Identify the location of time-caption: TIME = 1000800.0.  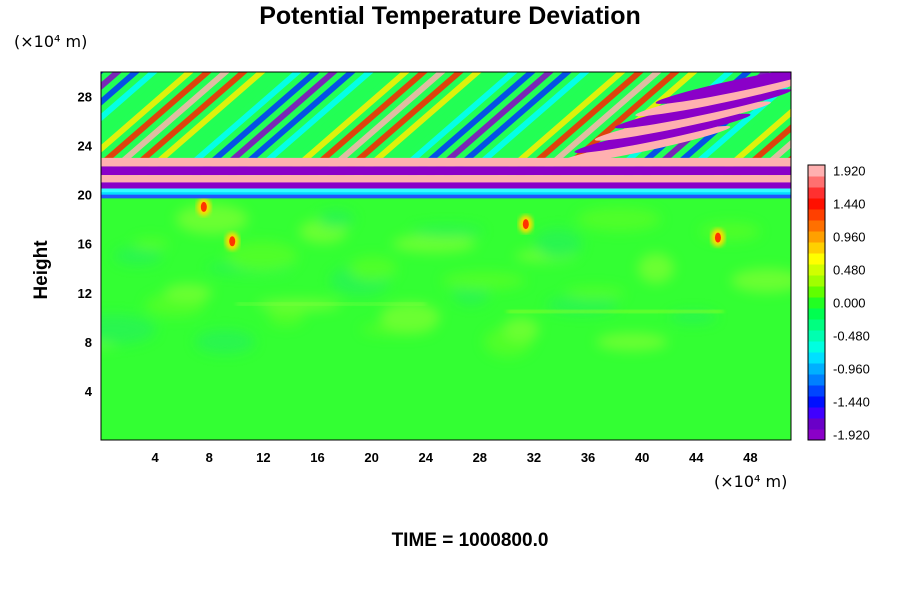
(470, 540).